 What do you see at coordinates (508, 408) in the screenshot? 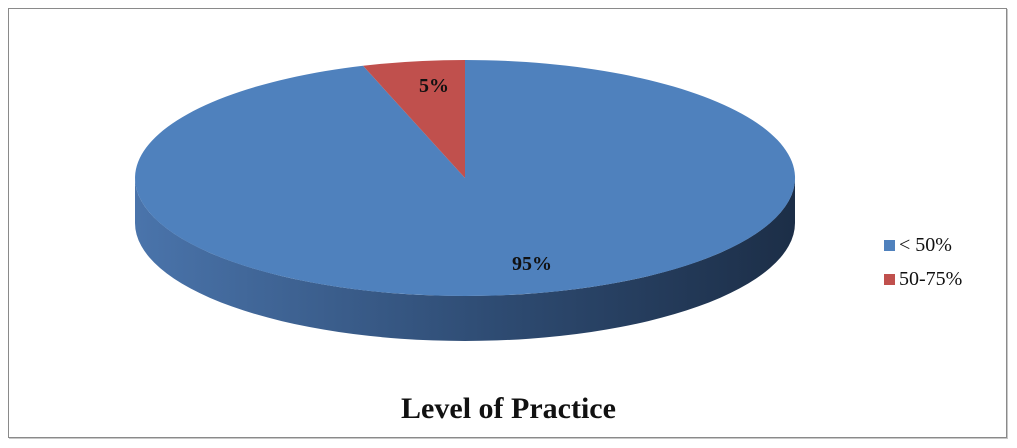
I see `chart-title: Level of Practice` at bounding box center [508, 408].